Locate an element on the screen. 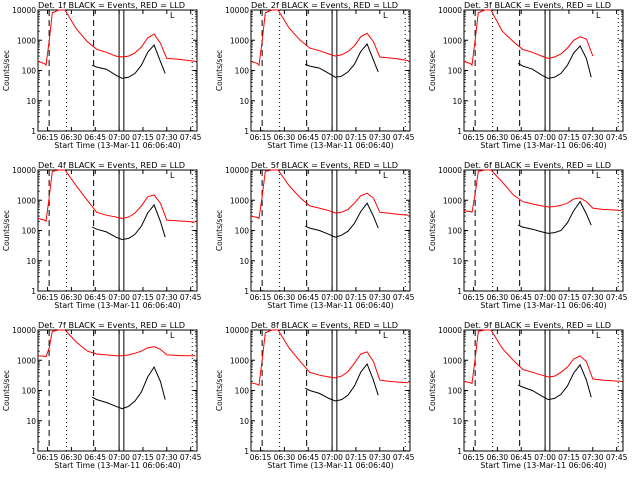 This screenshot has width=640, height=484. panel-title: Det. 3f BLACK = Events, RED = LLD is located at coordinates (537, 5).